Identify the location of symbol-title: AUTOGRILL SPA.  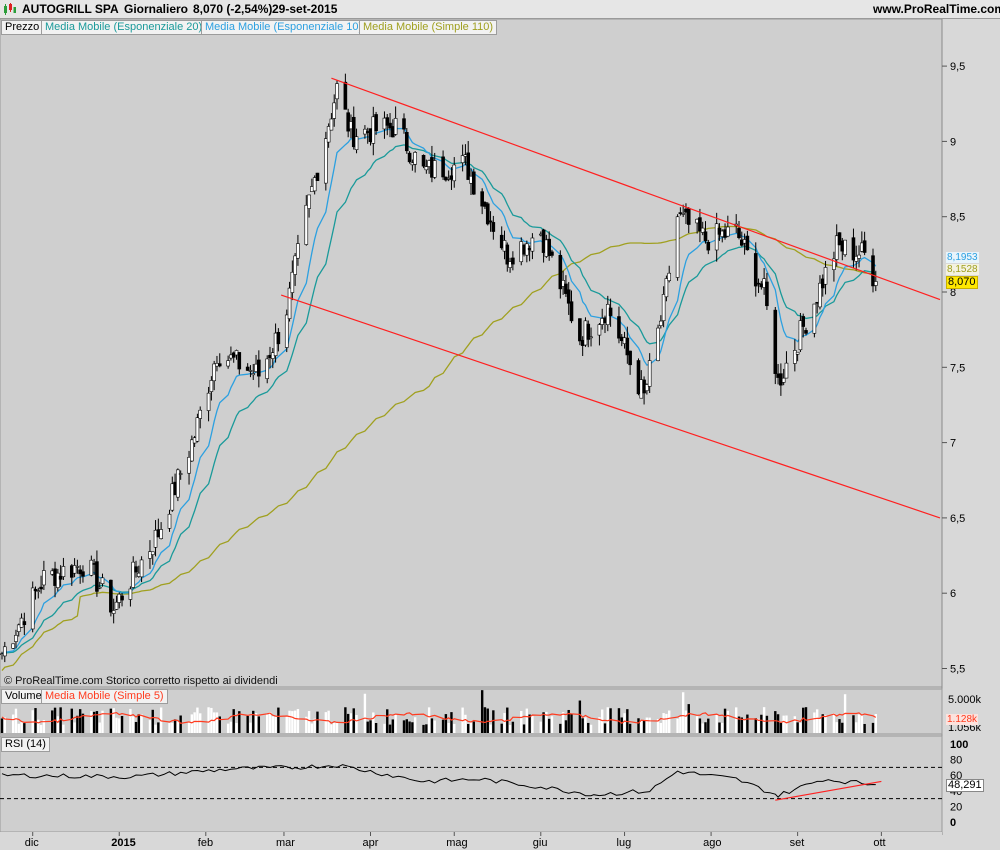
(70, 9).